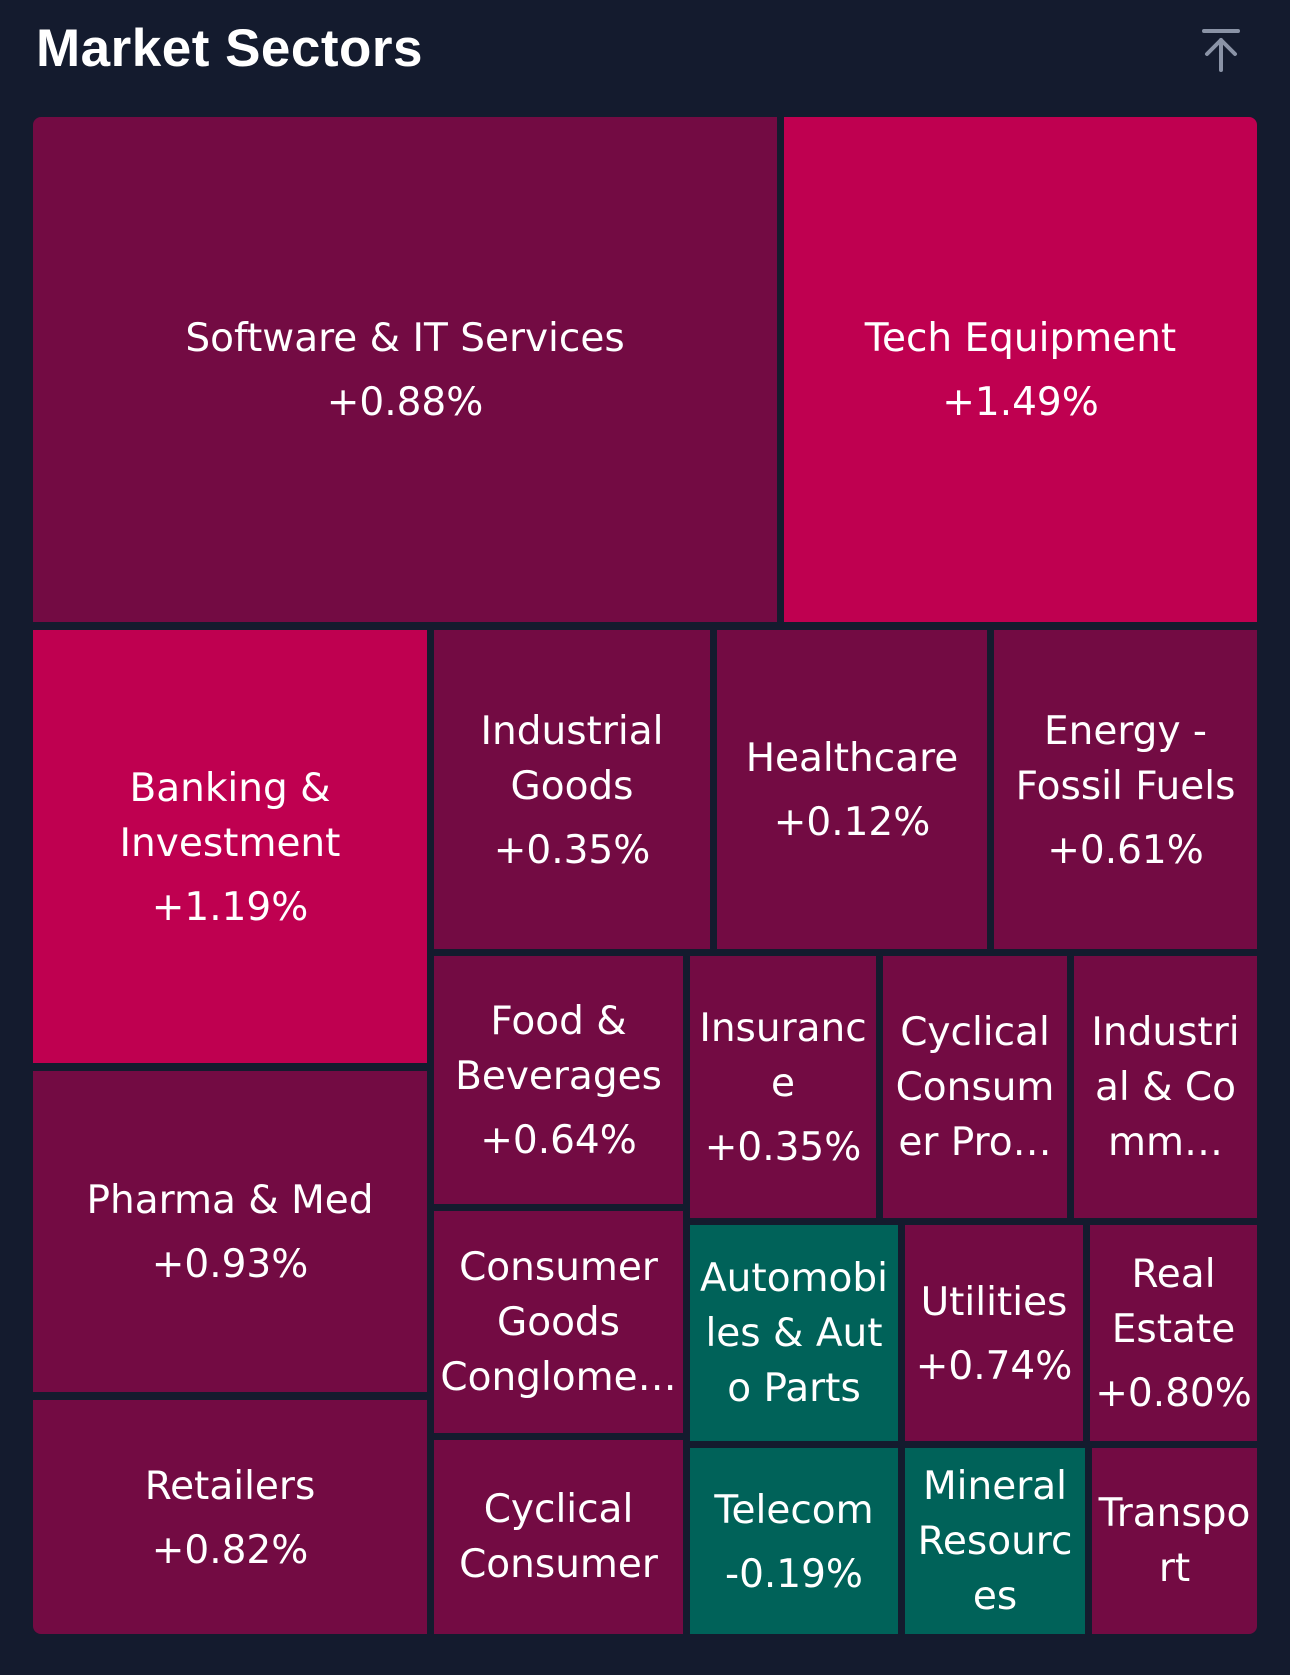  Describe the element at coordinates (230, 1550) in the screenshot. I see `sector-change: +0.82%` at that location.